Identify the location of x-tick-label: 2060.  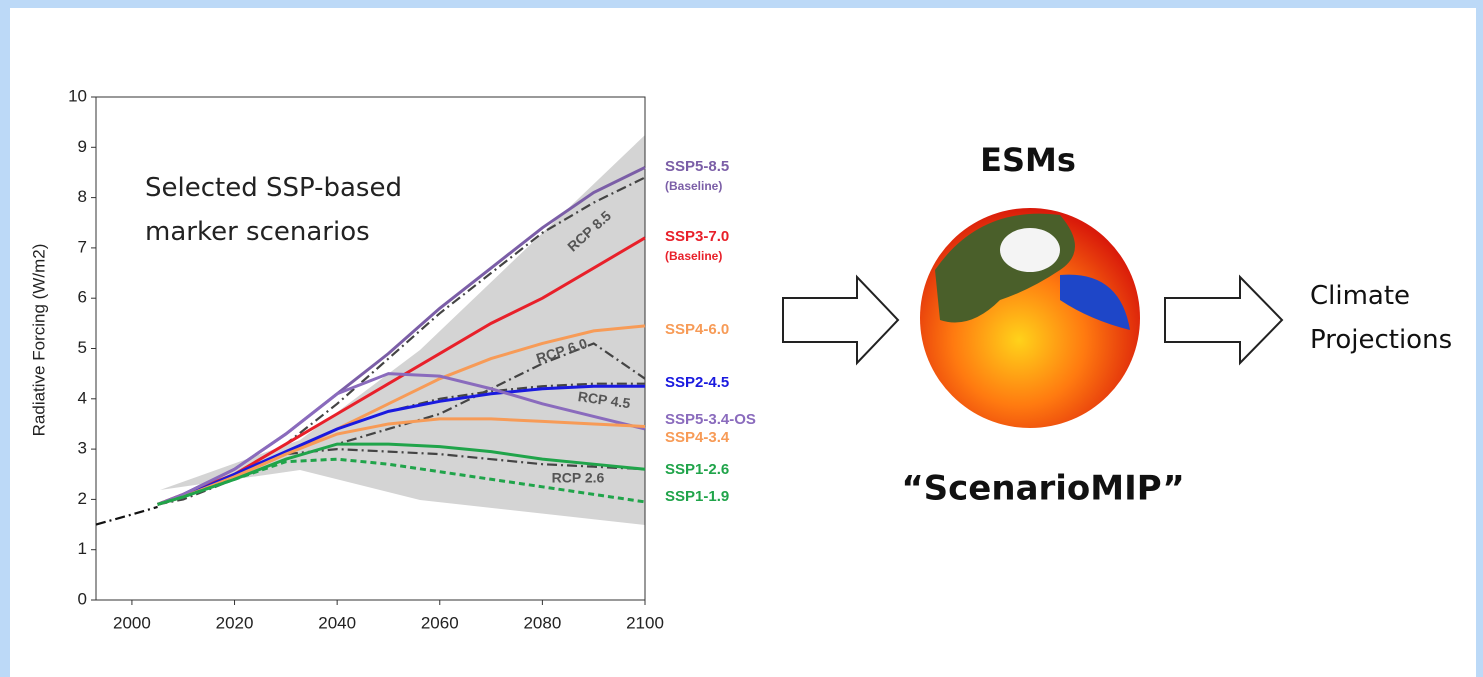
(440, 622).